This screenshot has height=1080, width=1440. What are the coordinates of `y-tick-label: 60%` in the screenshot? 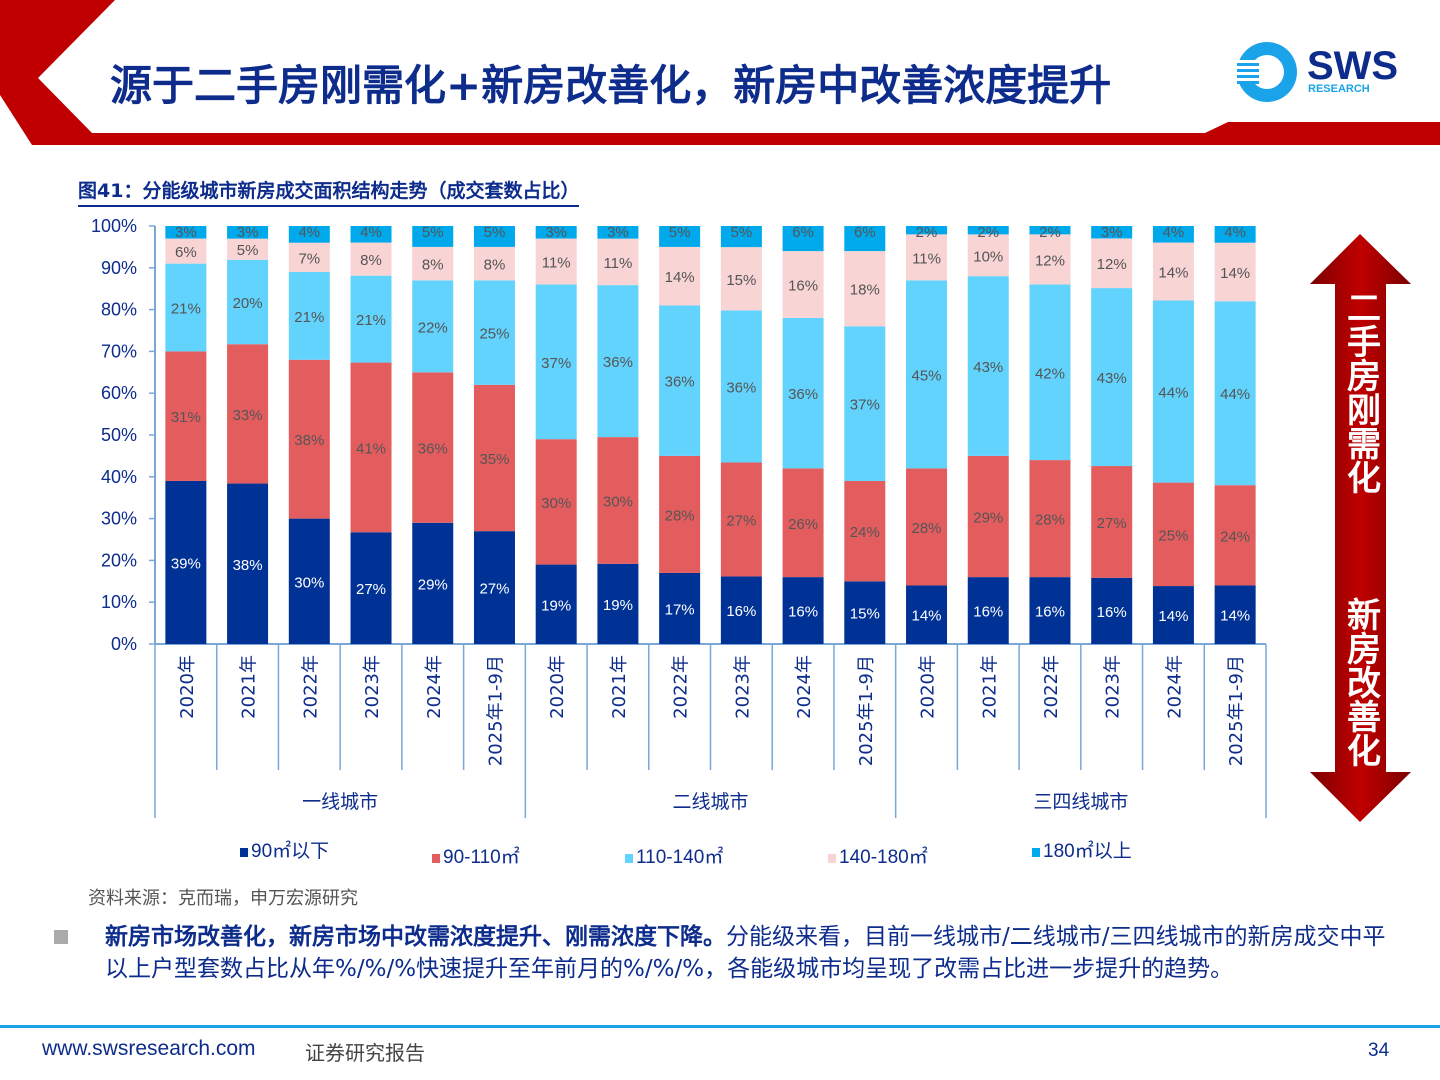 It's located at (119, 393).